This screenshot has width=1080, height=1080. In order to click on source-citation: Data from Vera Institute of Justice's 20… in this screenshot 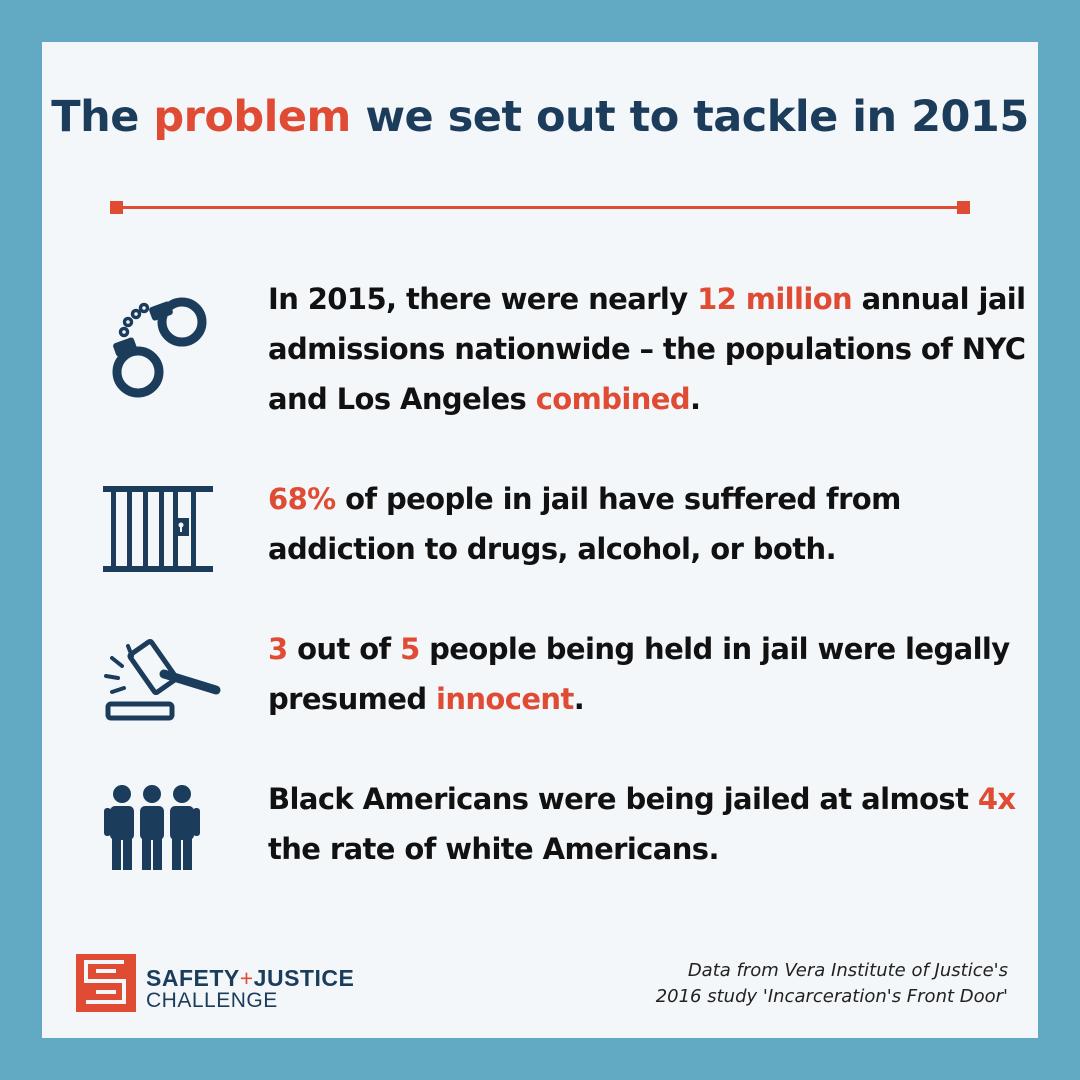, I will do `click(831, 983)`.